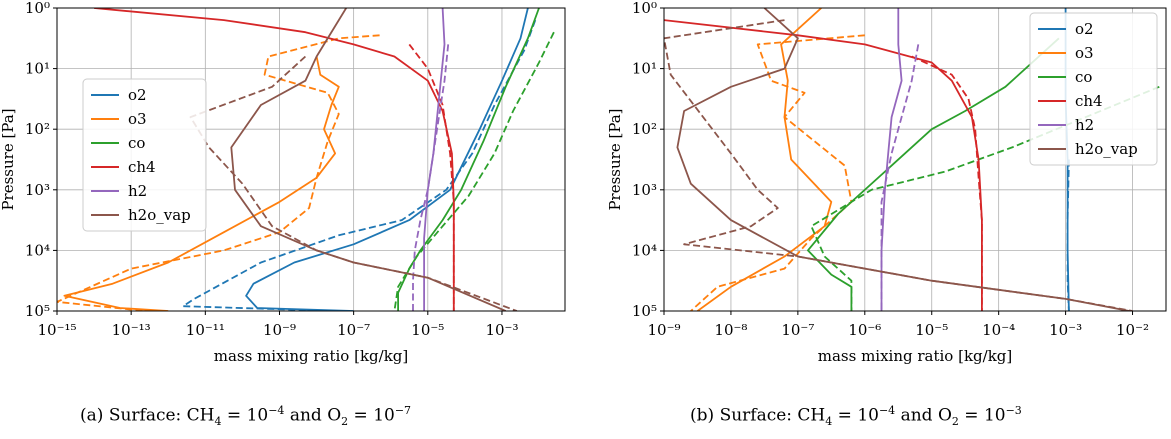 This screenshot has width=1171, height=439. I want to click on caption-a-sup2: −7, so click(403, 410).